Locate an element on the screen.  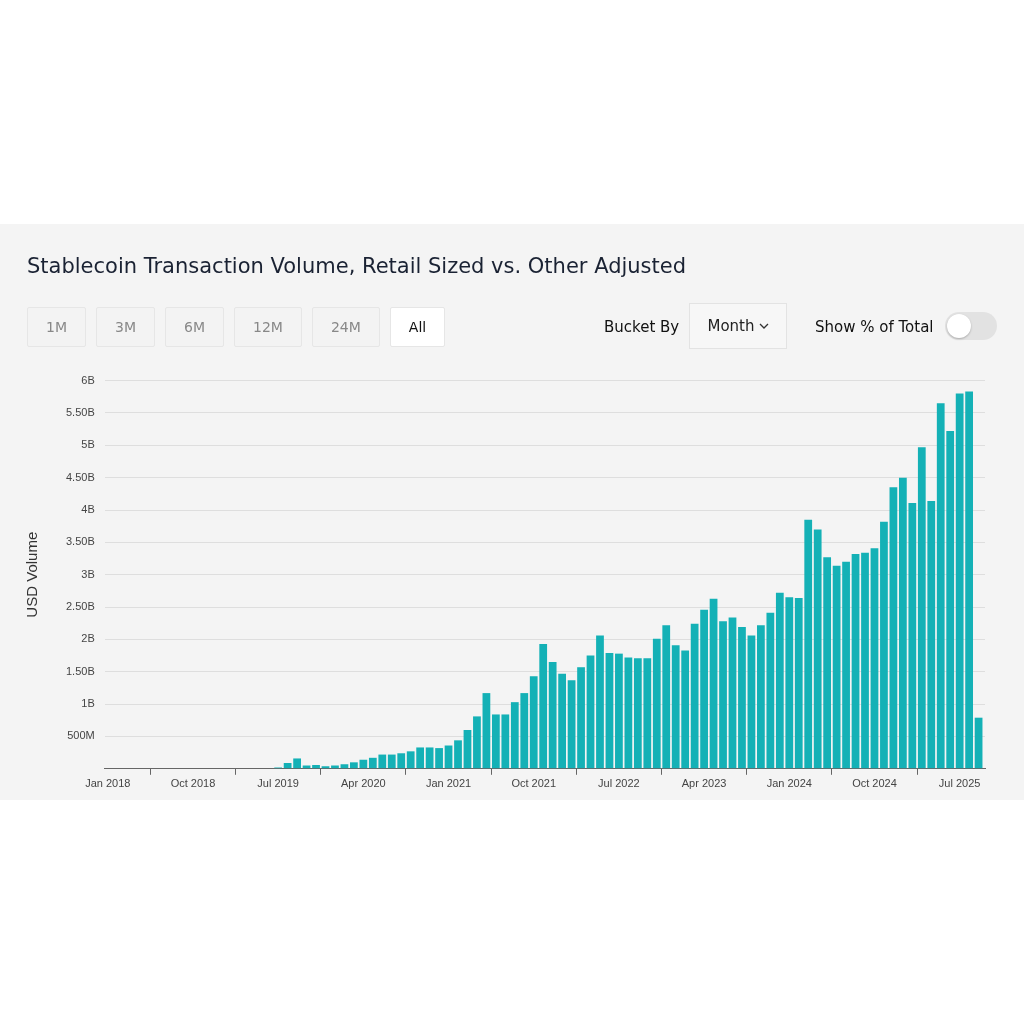
x-tick-label: Apr 2020 is located at coordinates (363, 783).